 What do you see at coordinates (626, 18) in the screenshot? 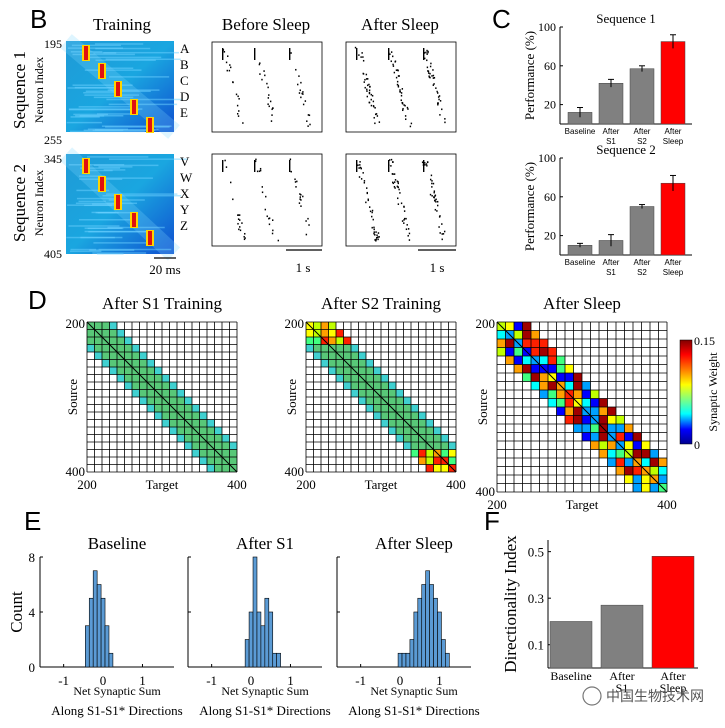
I see `seq1-chart-title: Sequence 1` at bounding box center [626, 18].